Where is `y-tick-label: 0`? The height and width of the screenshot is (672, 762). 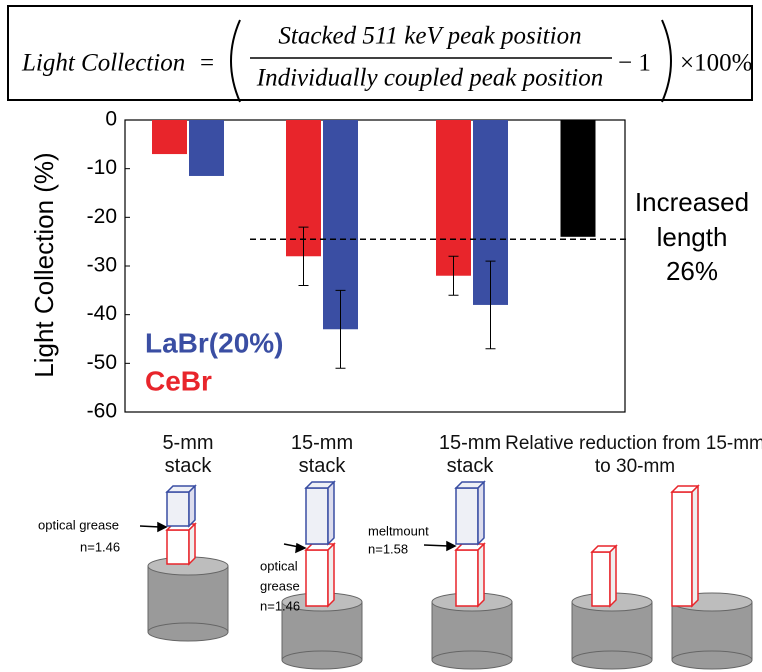 y-tick-label: 0 is located at coordinates (111, 119).